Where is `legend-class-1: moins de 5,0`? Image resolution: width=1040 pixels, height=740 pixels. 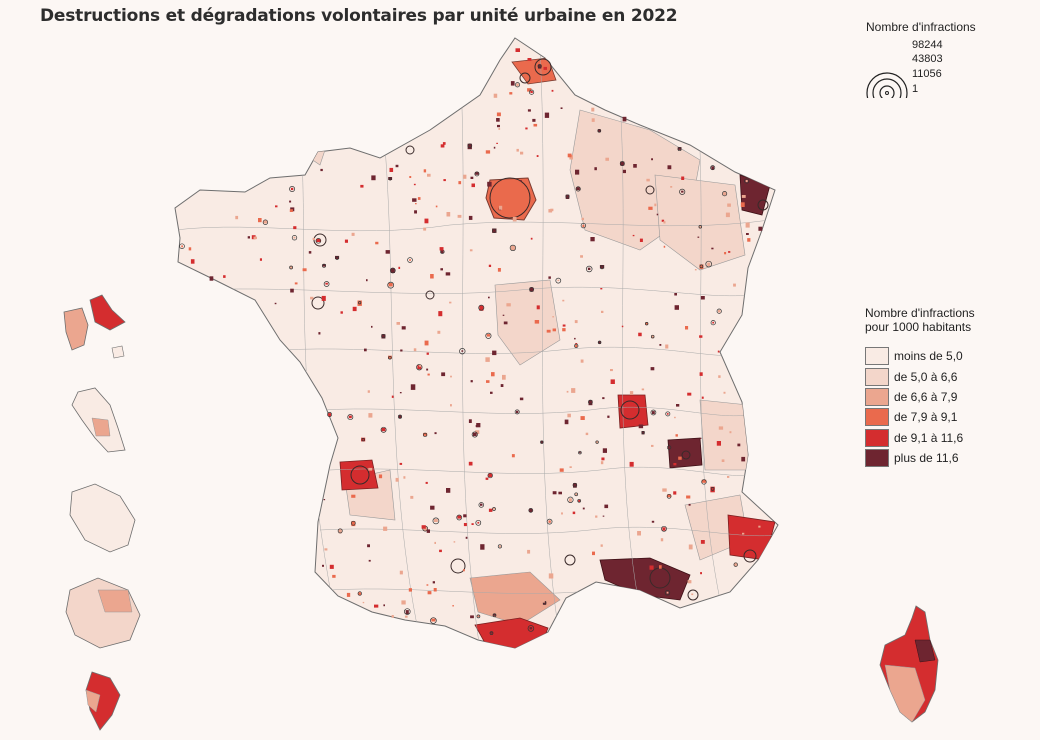 legend-class-1: moins de 5,0 is located at coordinates (950, 356).